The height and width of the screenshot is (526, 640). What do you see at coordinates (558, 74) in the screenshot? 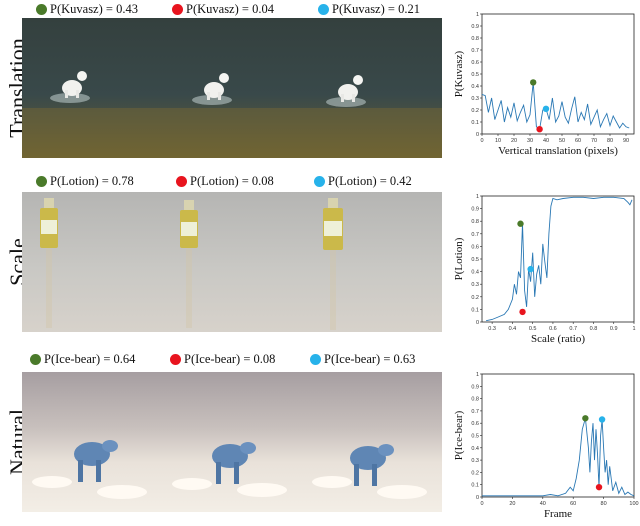
I see `axes-frame` at bounding box center [558, 74].